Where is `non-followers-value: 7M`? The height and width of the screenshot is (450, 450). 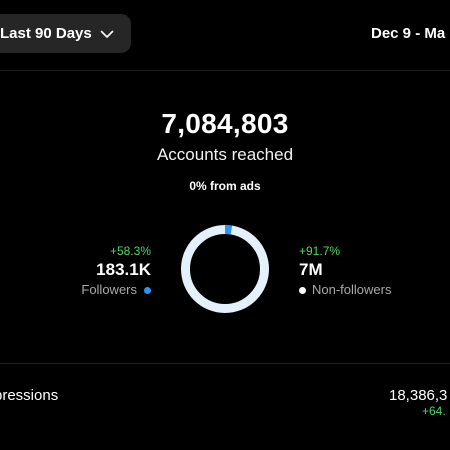
non-followers-value: 7M is located at coordinates (311, 269).